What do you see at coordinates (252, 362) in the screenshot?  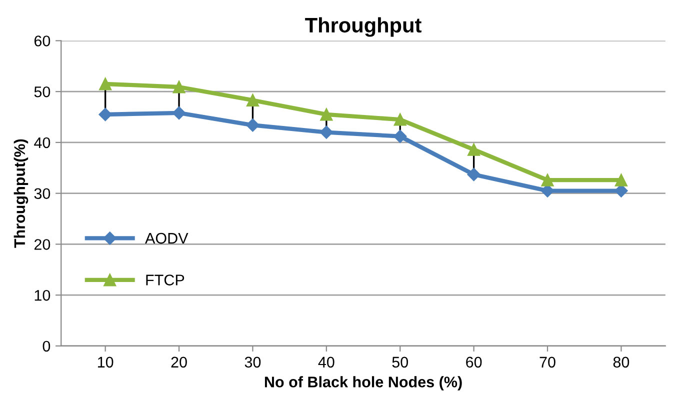 I see `x-tick-label: 30` at bounding box center [252, 362].